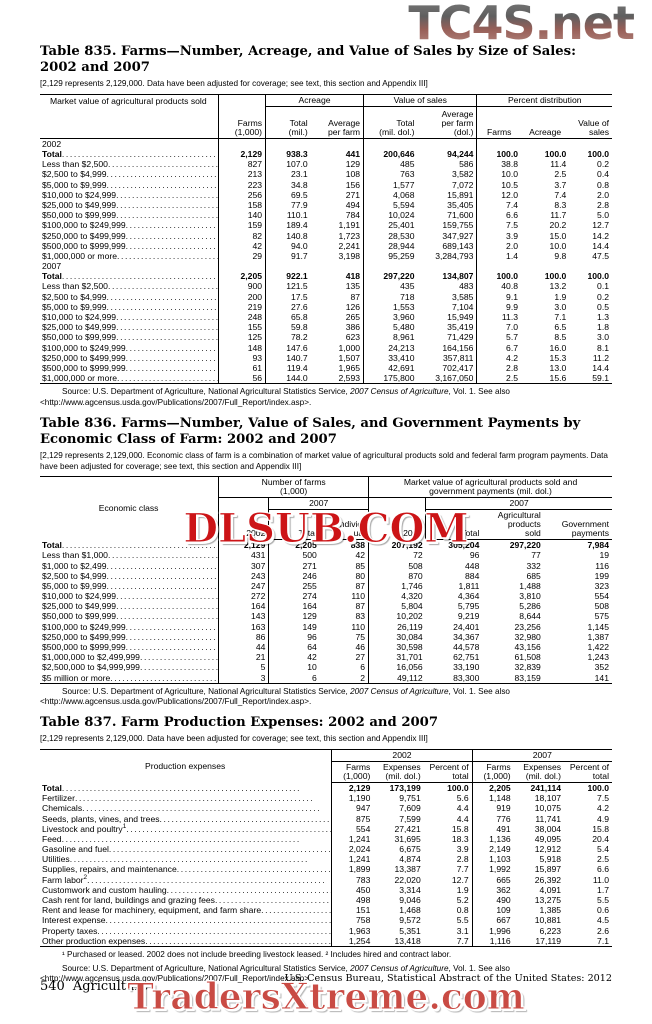 The image size is (652, 1024). Describe the element at coordinates (530, 606) in the screenshot. I see `data-cell: 5,286` at that location.